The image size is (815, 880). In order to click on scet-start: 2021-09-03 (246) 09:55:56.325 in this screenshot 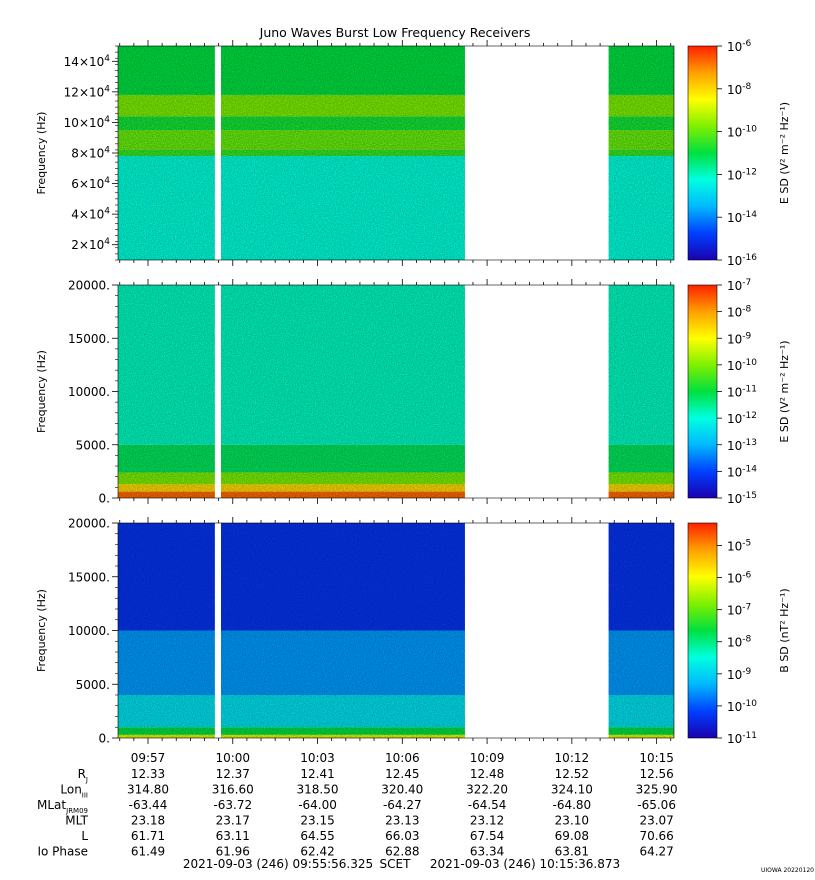, I will do `click(278, 864)`.